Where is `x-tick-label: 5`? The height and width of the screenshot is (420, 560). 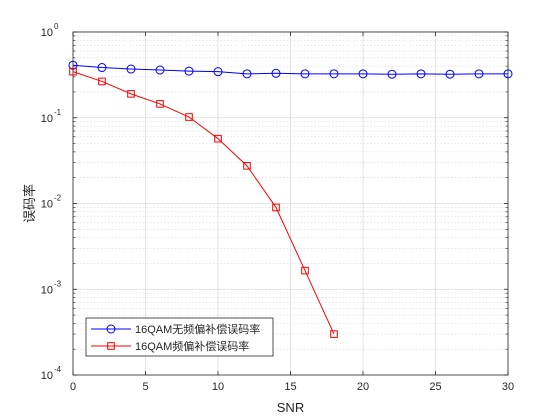
x-tick-label: 5 is located at coordinates (145, 387).